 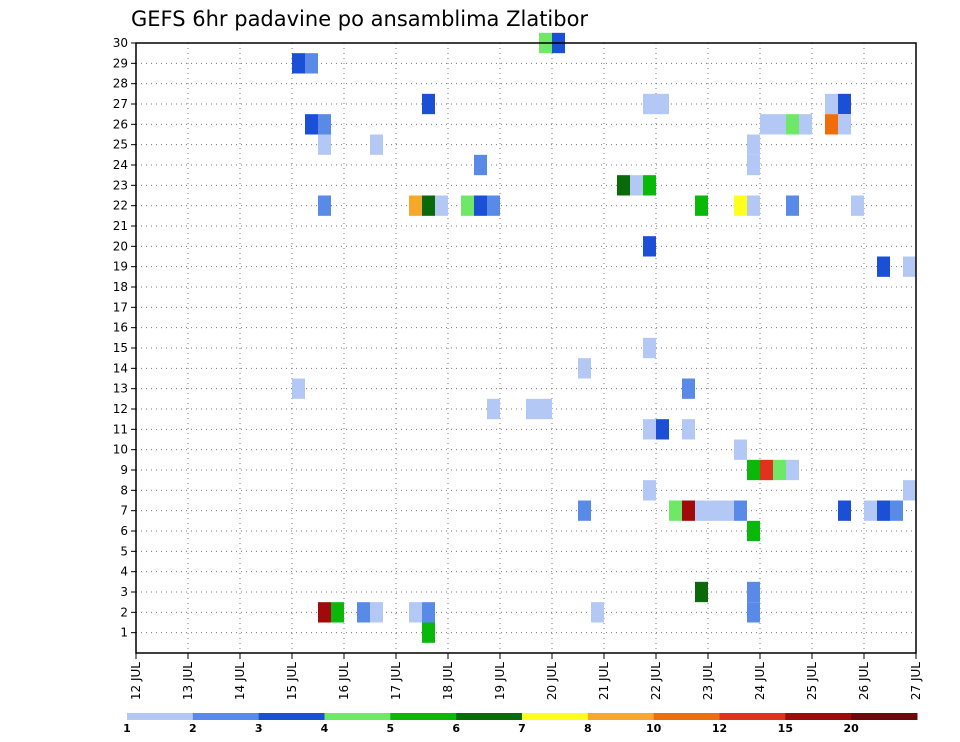 I want to click on chart-title: GEFS 6hr padavine po ansamblima Zlatibor, so click(x=359, y=19).